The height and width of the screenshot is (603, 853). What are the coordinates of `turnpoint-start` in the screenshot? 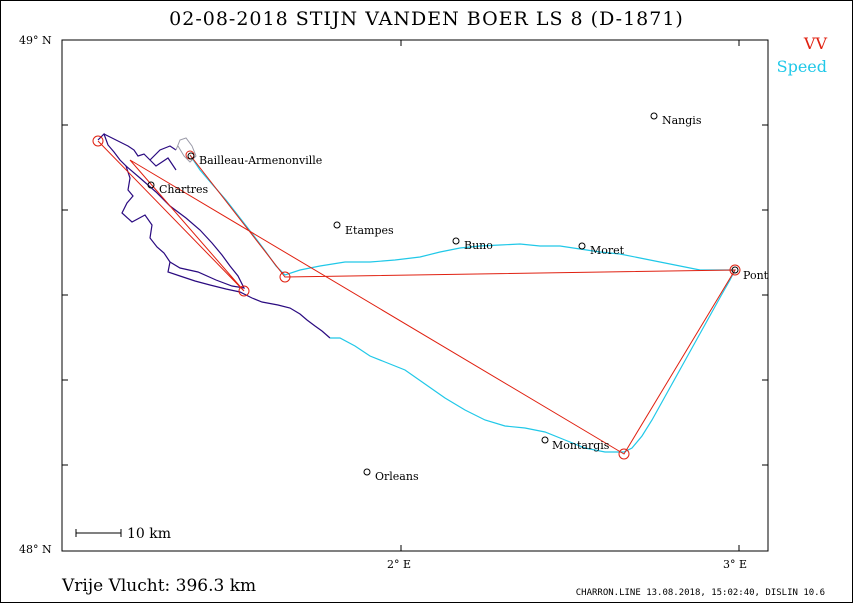 It's located at (98, 141).